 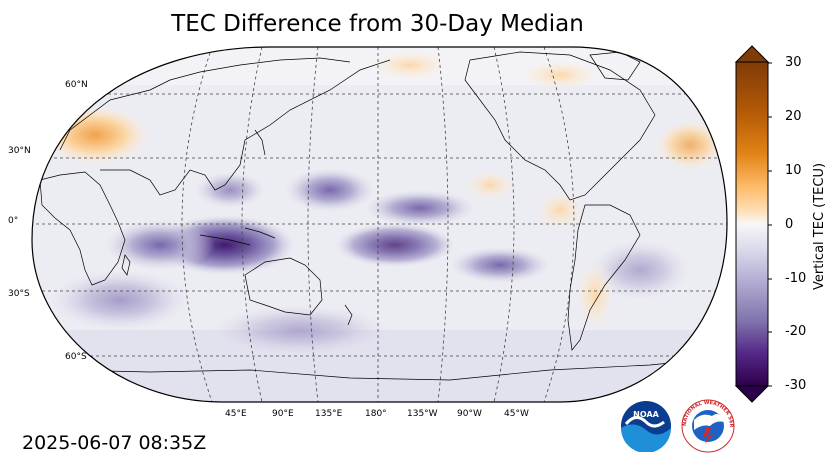 What do you see at coordinates (707, 426) in the screenshot?
I see `nws-logo: NATIONAL WEATHER SERVICE` at bounding box center [707, 426].